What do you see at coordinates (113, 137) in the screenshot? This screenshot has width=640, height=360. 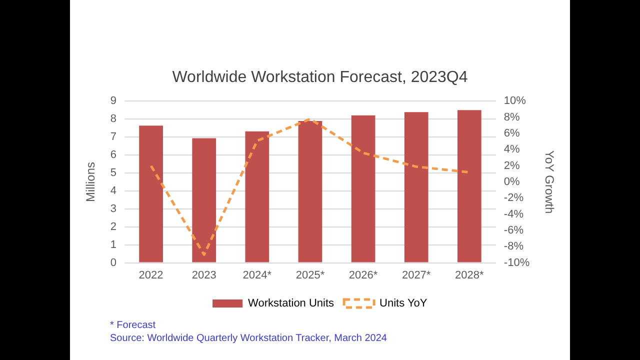 I see `y-tick-label: 7` at bounding box center [113, 137].